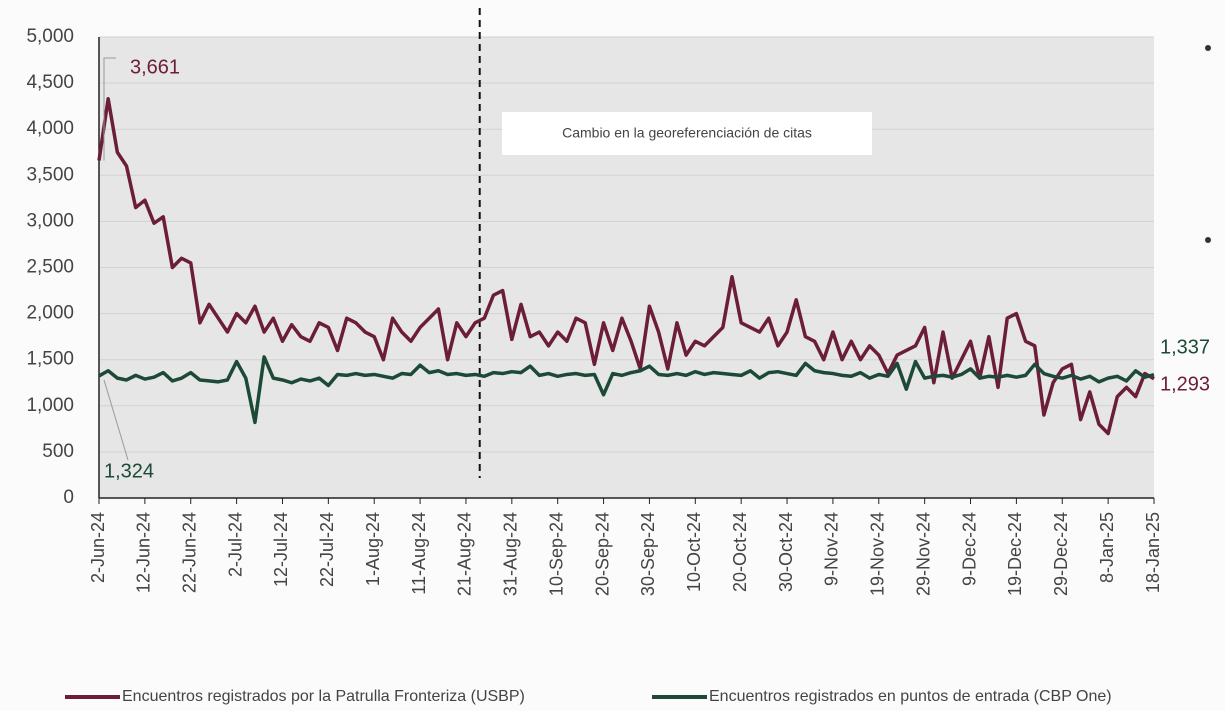 The width and height of the screenshot is (1225, 711). Describe the element at coordinates (50, 359) in the screenshot. I see `y-tick-label: 1,500` at that location.